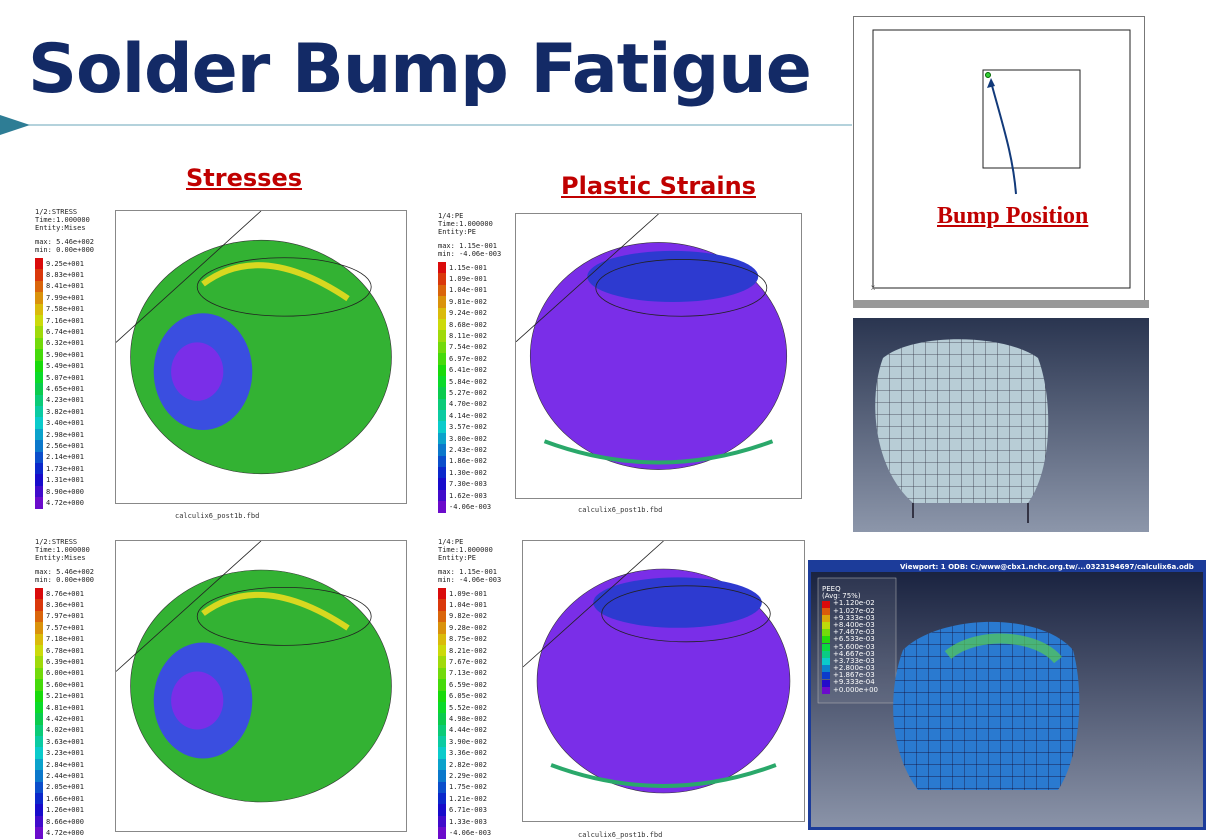  What do you see at coordinates (469, 787) in the screenshot?
I see `legend-row: 1.75e-002` at bounding box center [469, 787].